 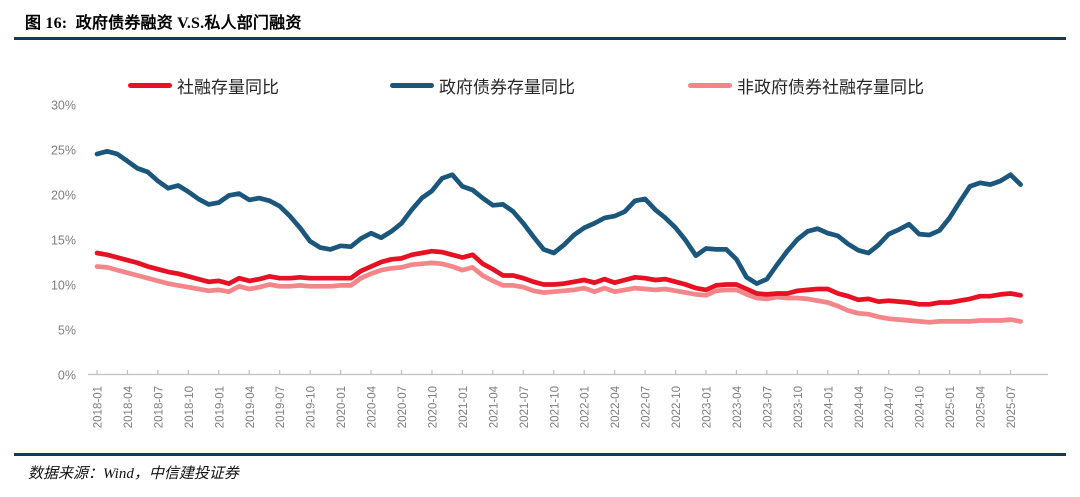 I want to click on svg-text: 2024-01, so click(x=829, y=407).